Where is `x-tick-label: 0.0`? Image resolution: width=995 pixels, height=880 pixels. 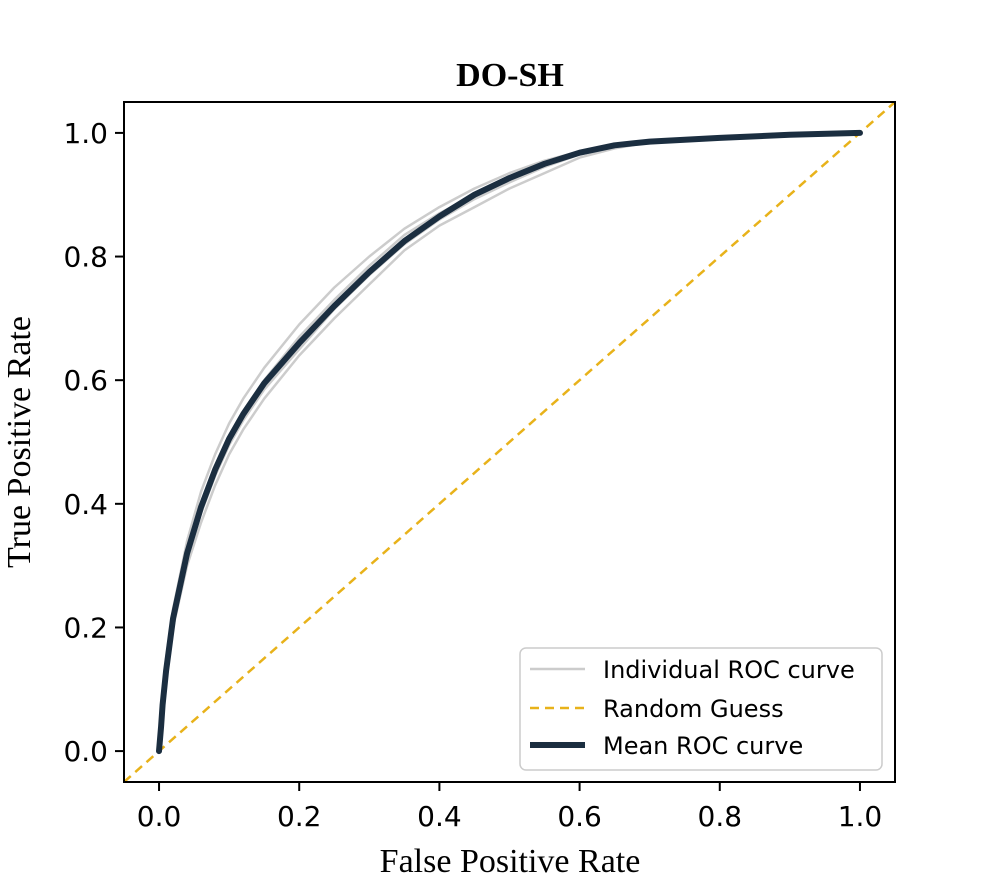 x-tick-label: 0.0 is located at coordinates (159, 816).